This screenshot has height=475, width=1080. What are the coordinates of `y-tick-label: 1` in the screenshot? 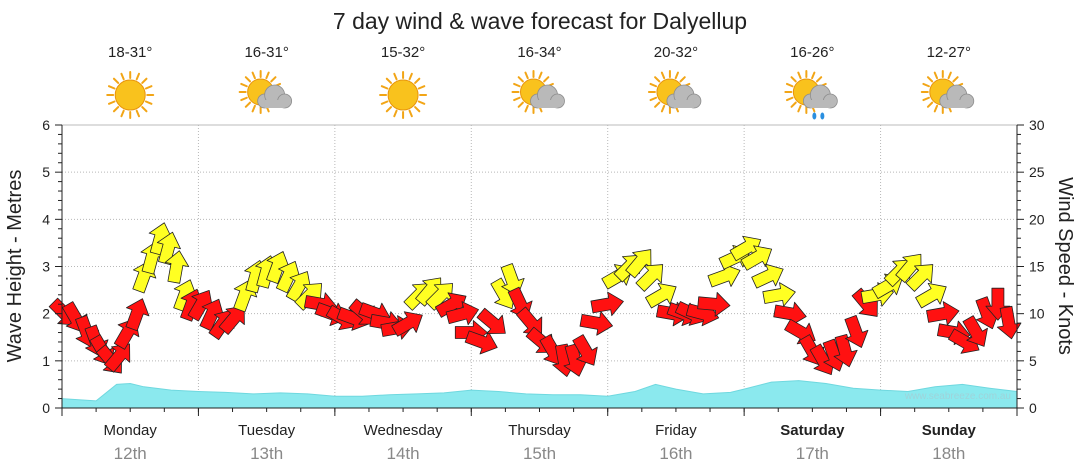 It's located at (46, 361).